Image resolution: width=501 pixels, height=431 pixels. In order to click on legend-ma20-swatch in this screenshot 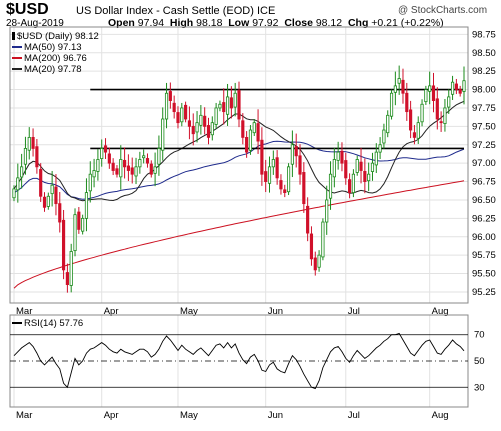, I will do `click(17, 69)`.